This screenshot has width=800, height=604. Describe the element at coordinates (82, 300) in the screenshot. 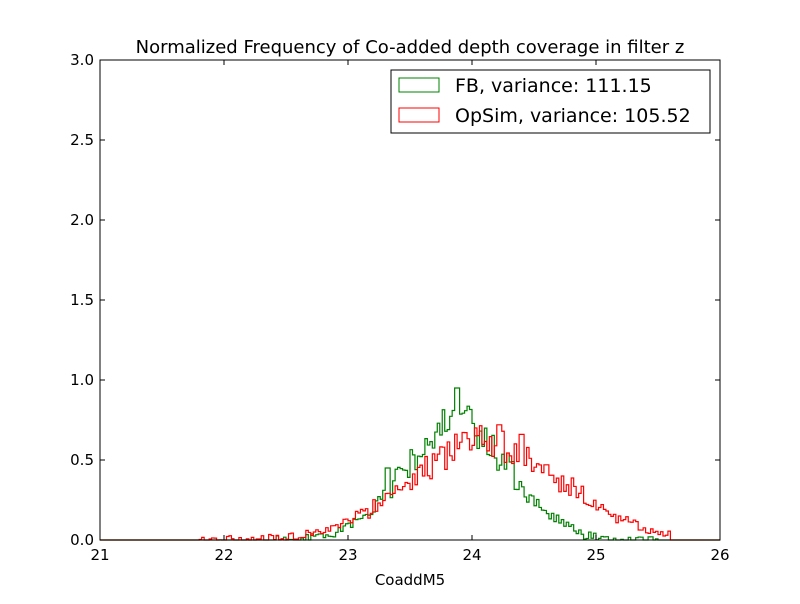

I see `y-tick-label: 1.5` at that location.